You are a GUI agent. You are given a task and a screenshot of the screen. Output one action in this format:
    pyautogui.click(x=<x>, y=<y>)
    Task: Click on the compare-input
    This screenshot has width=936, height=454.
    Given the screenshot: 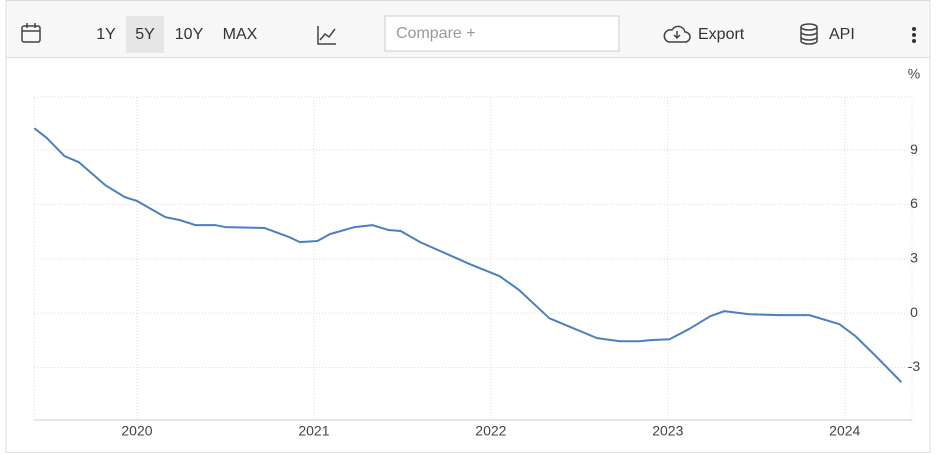 What is the action you would take?
    pyautogui.click(x=502, y=33)
    